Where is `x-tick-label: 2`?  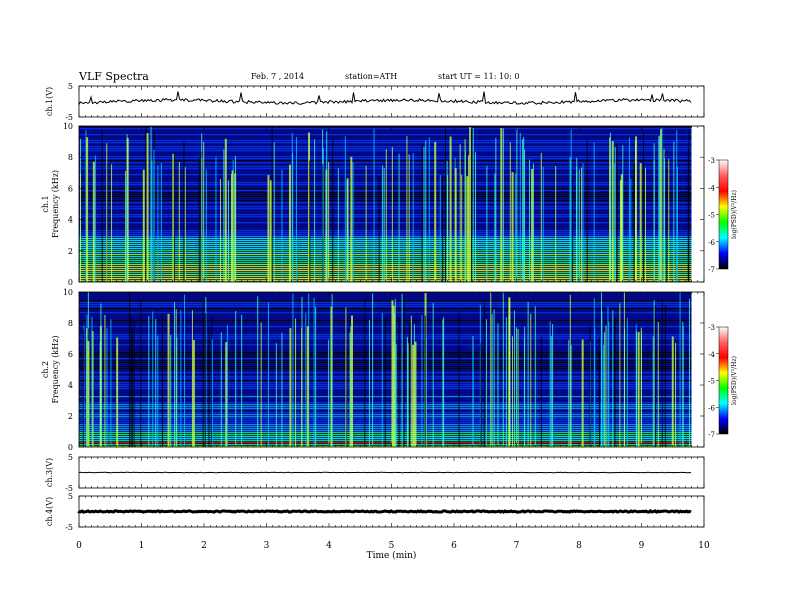 x-tick-label: 2 is located at coordinates (204, 546).